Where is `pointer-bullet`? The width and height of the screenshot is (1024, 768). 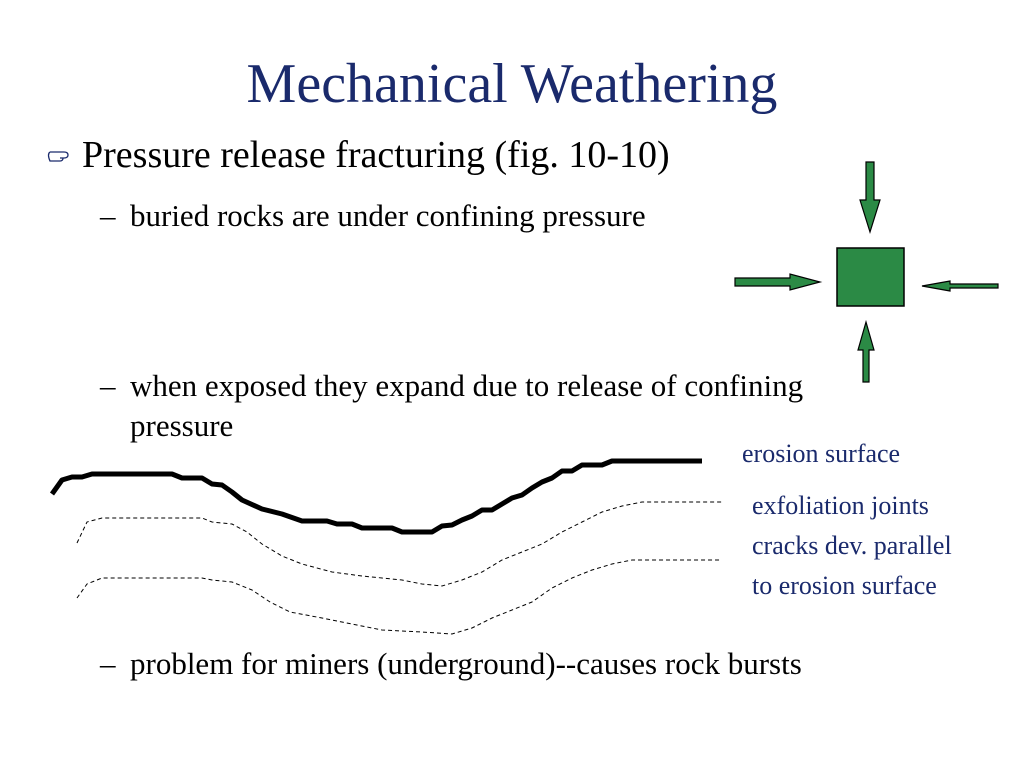
pointer-bullet is located at coordinates (58, 156).